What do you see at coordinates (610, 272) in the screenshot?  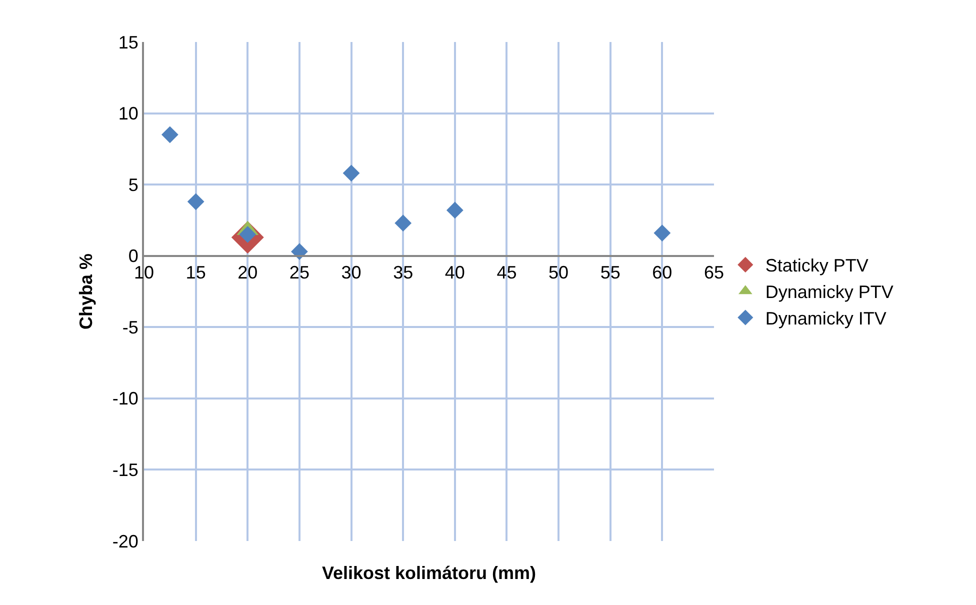 I see `x-tick-label: 55` at bounding box center [610, 272].